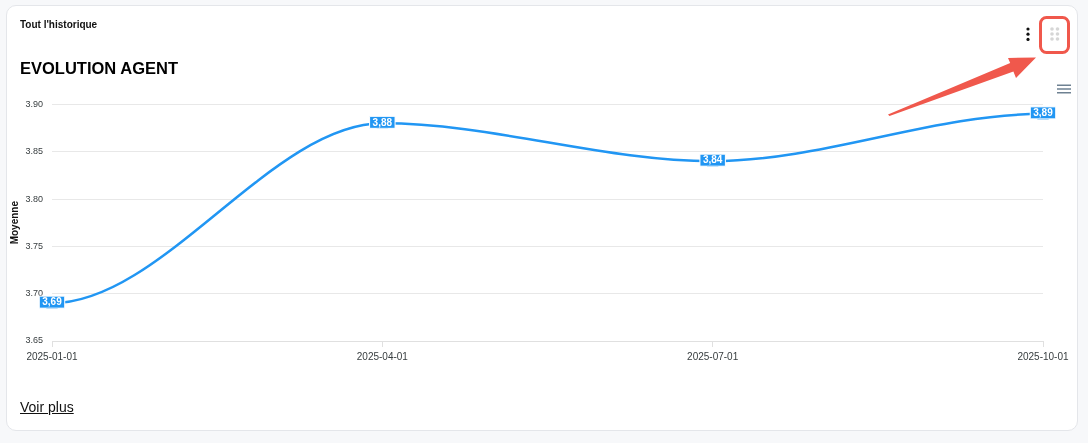 This screenshot has width=1088, height=443. What do you see at coordinates (1043, 356) in the screenshot?
I see `x-tick-label: 2025-10-01` at bounding box center [1043, 356].